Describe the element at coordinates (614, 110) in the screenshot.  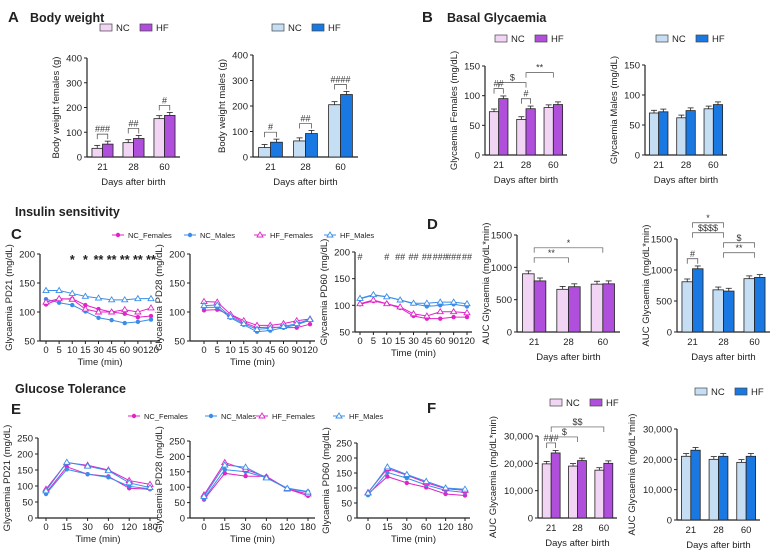
I see `y-axis-label: Glycaemia Males (mg/dL)` at that location.